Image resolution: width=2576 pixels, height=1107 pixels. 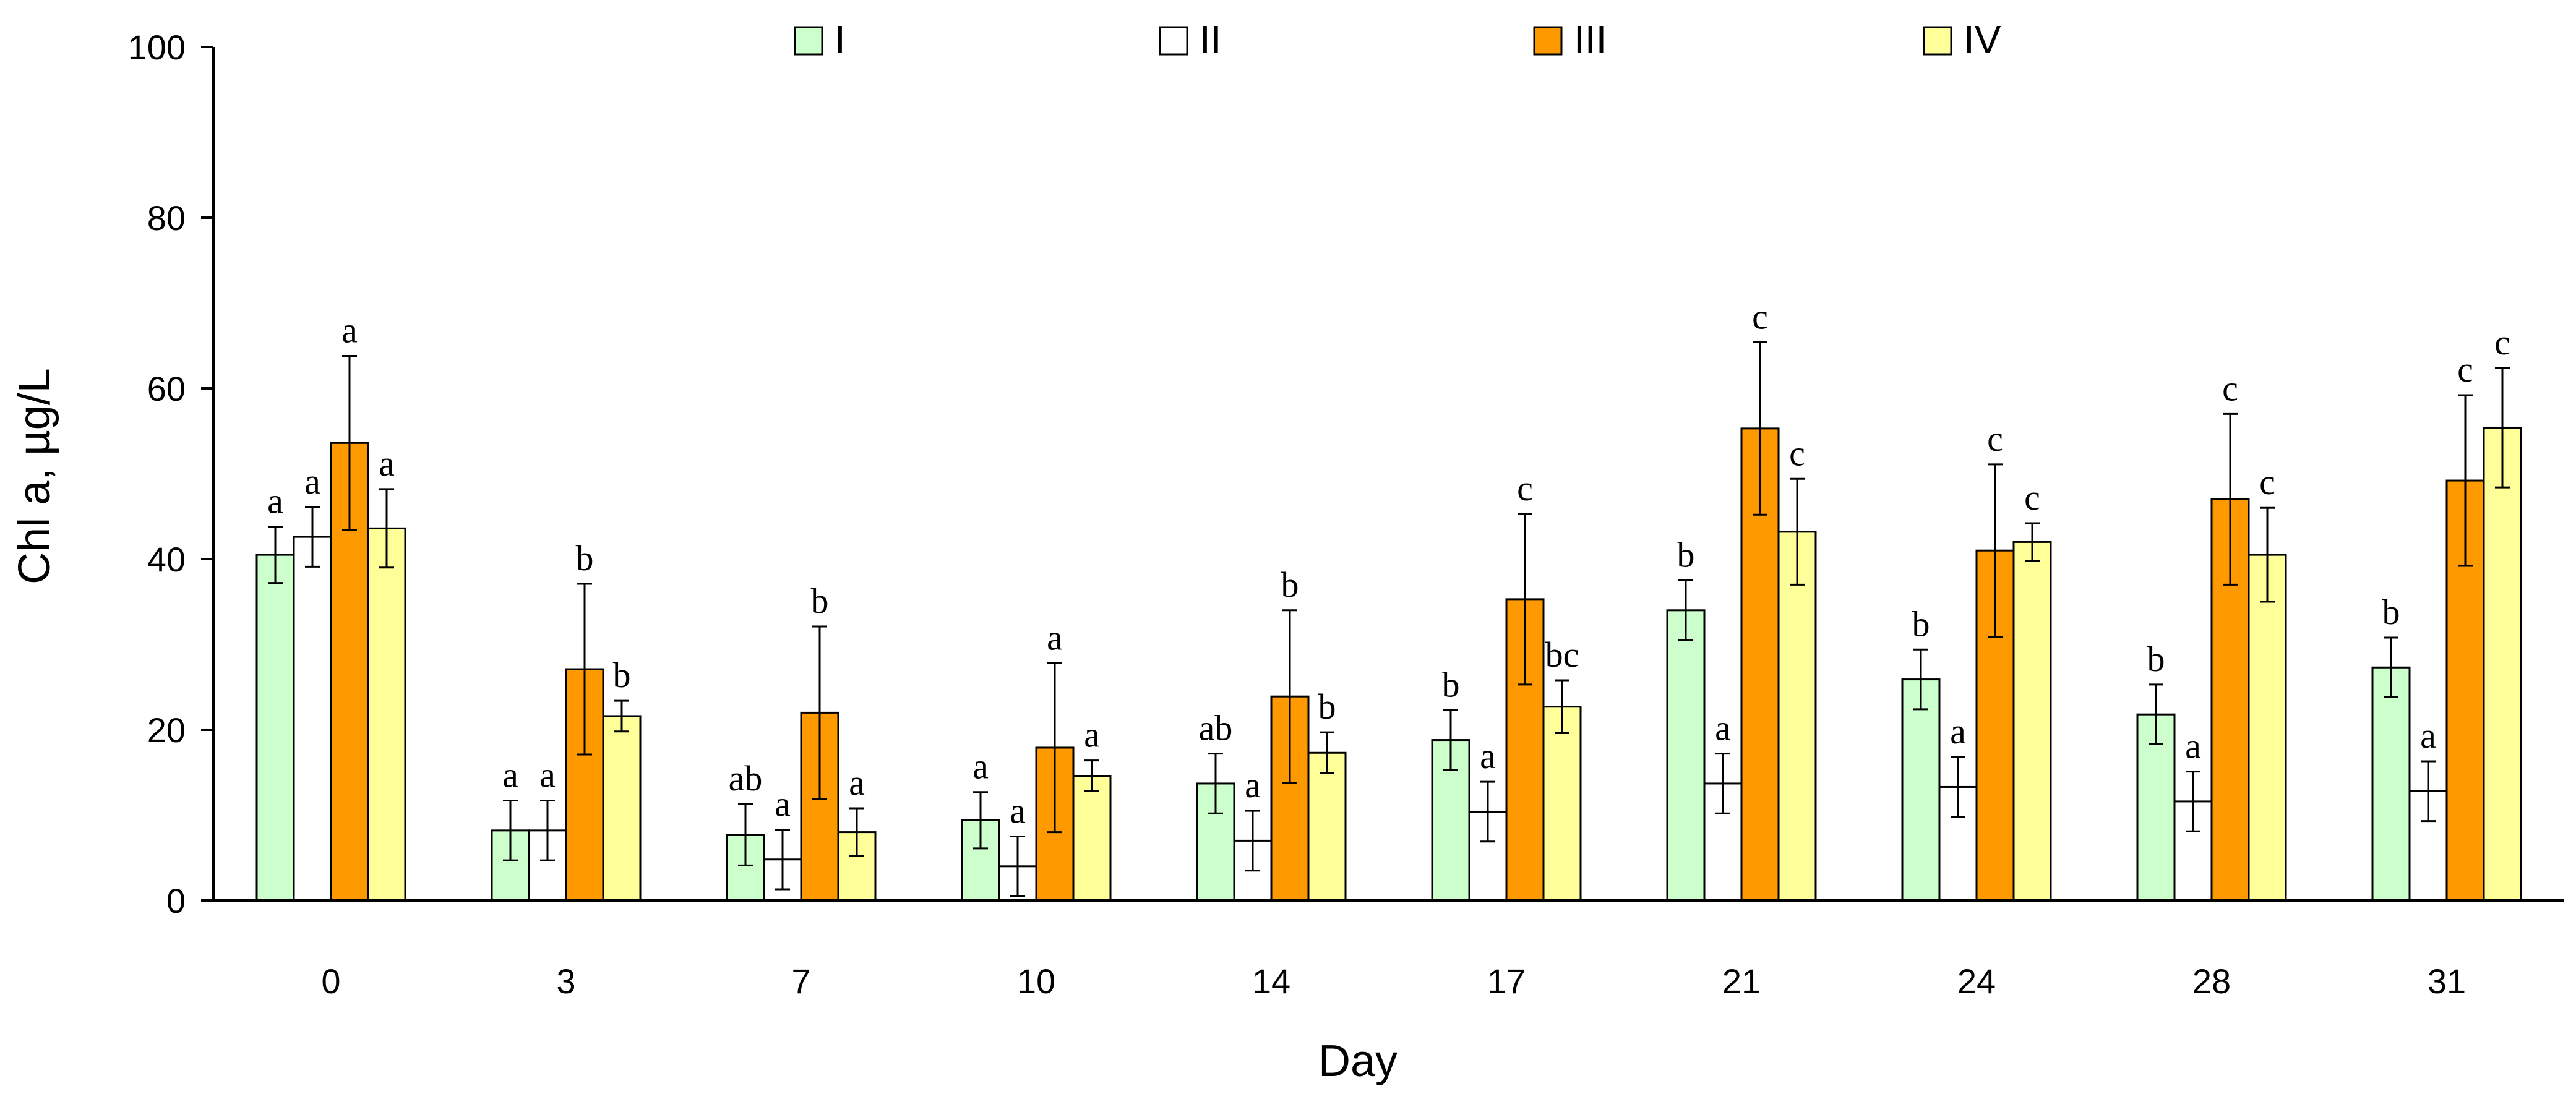 I want to click on sig-label-II-day-10: a, so click(x=1018, y=811).